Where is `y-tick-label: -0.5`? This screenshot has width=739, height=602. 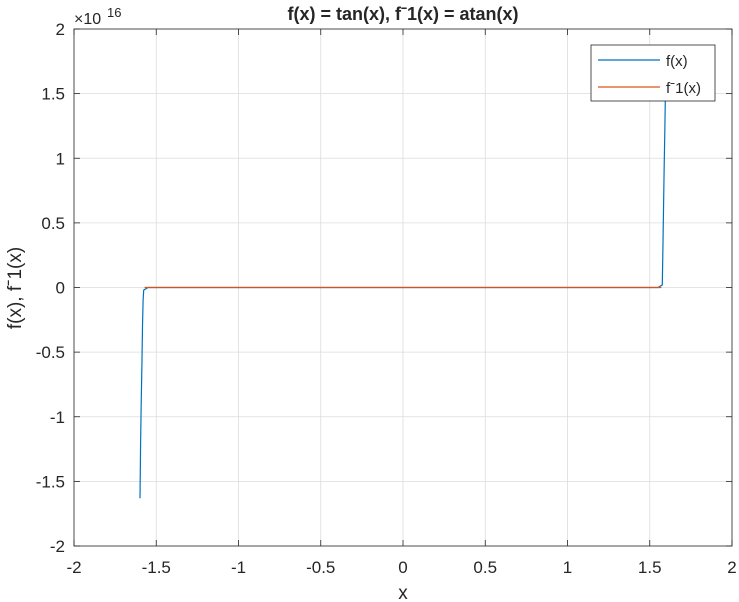
y-tick-label: -0.5 is located at coordinates (50, 352).